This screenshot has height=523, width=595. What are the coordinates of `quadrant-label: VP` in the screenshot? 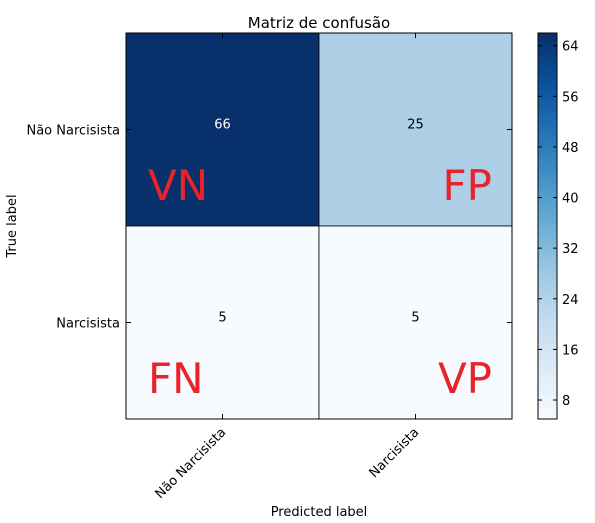 It's located at (465, 378).